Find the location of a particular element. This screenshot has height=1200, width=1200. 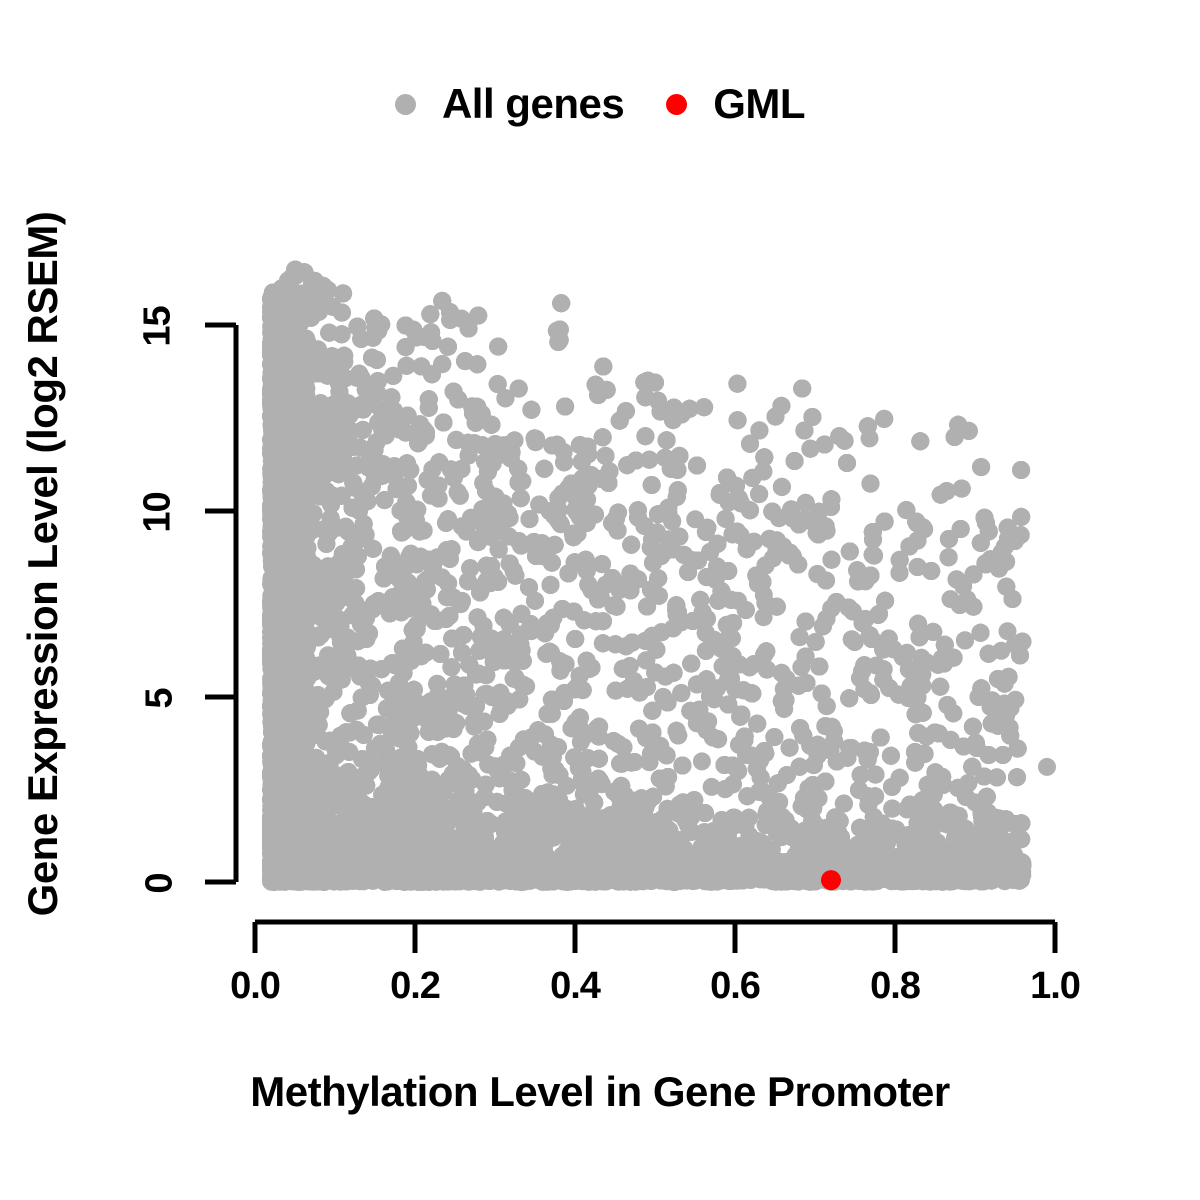

y-tick-label: 15 is located at coordinates (158, 326).